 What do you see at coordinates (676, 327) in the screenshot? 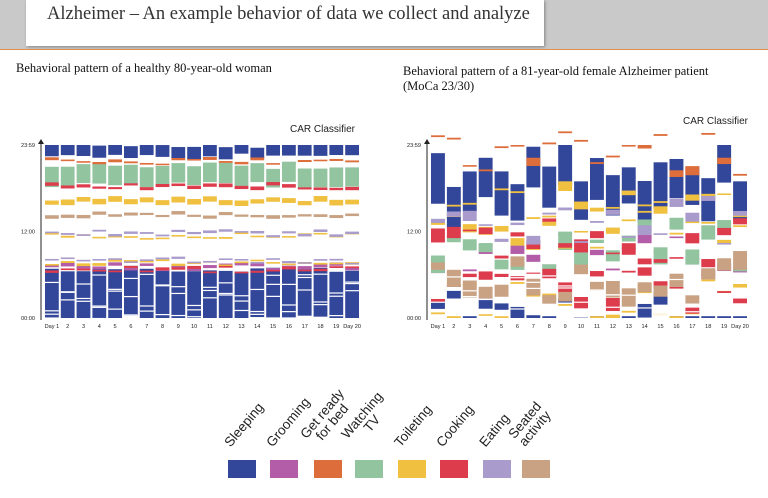
I see `x-tick-label: 16` at bounding box center [676, 327].